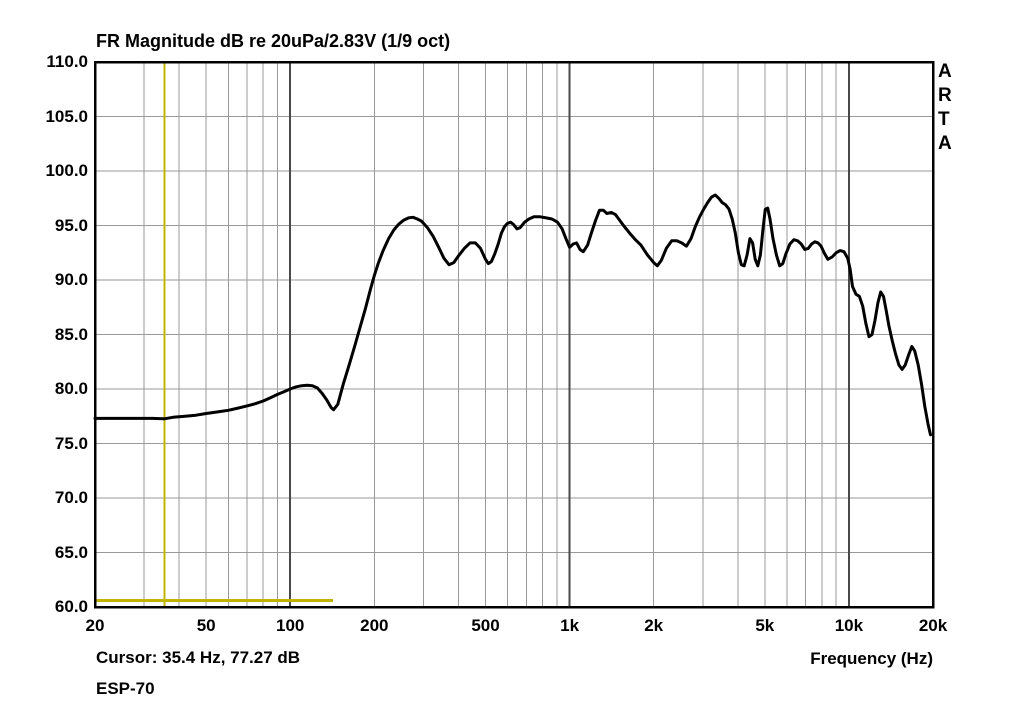  What do you see at coordinates (570, 625) in the screenshot?
I see `x-tick-label: 1k` at bounding box center [570, 625].